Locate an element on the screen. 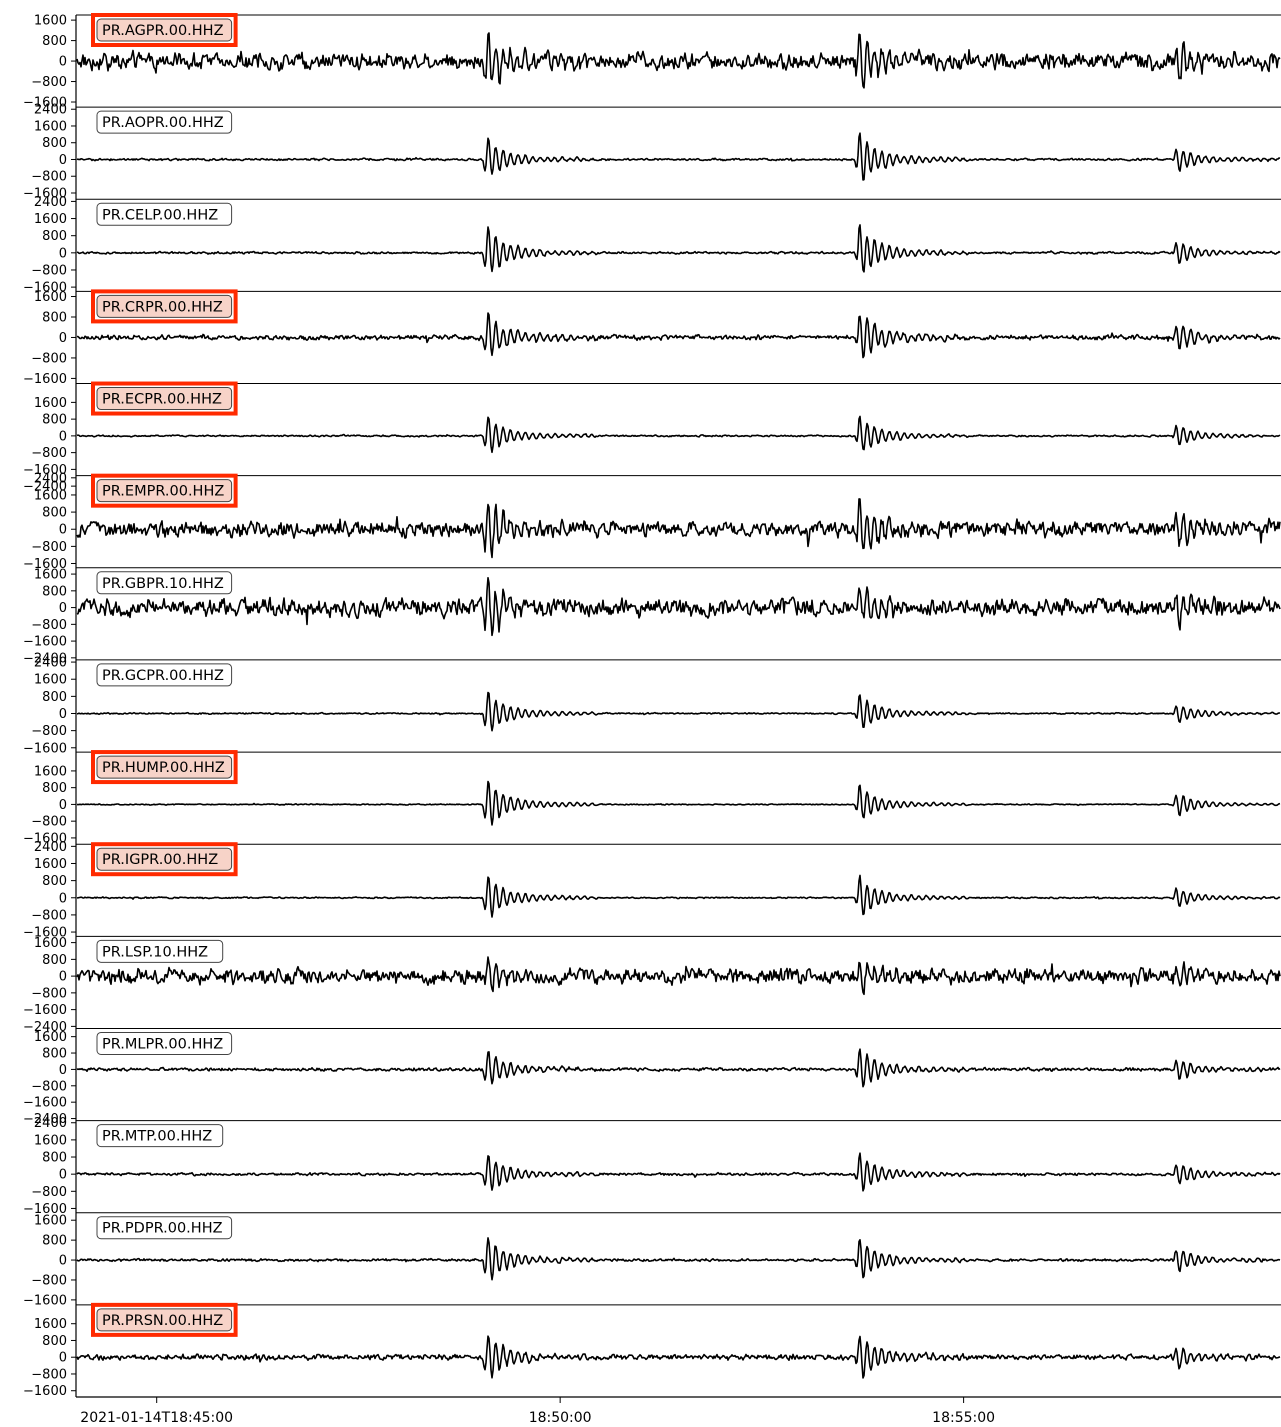 The height and width of the screenshot is (1427, 1281). station-label: PR.LSP.10.HHZ is located at coordinates (155, 952).